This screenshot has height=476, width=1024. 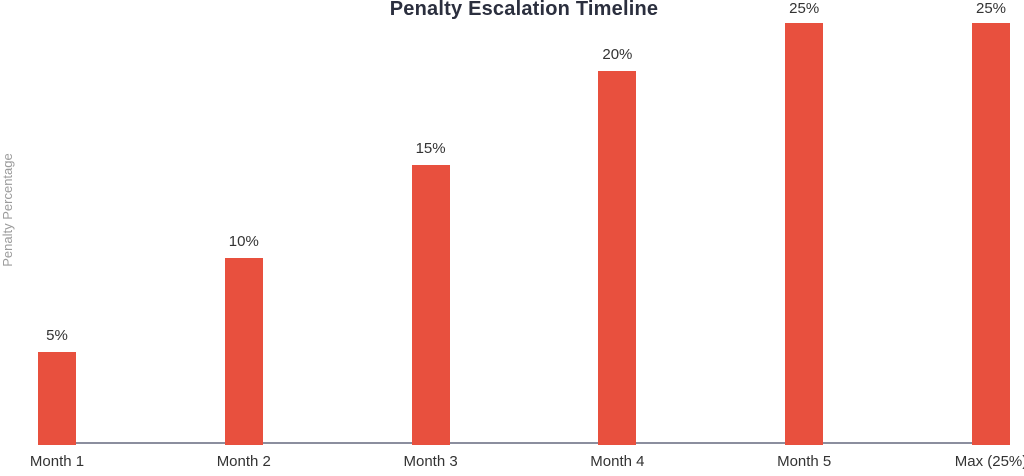 I want to click on x-axis-line, so click(x=524, y=443).